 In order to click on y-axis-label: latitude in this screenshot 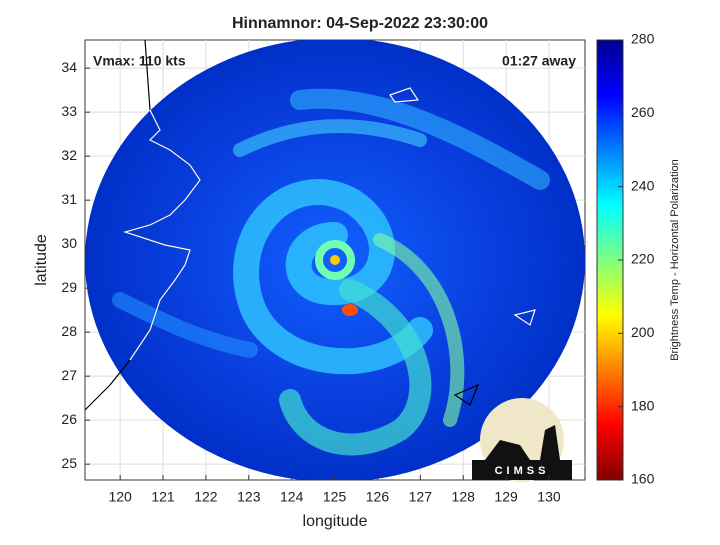, I will do `click(41, 260)`.